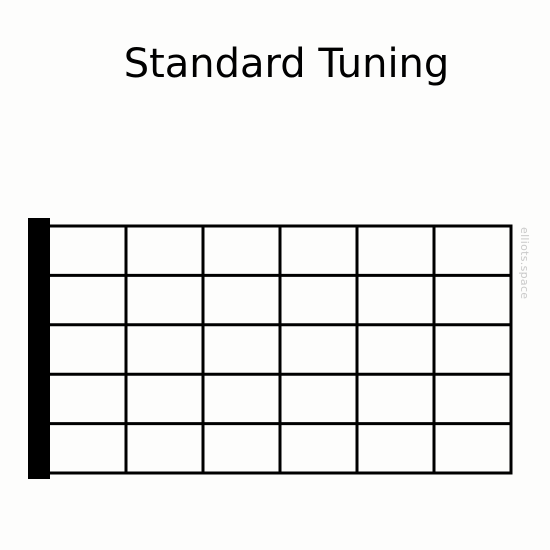  What do you see at coordinates (524, 263) in the screenshot?
I see `watermark: elliots.space` at bounding box center [524, 263].